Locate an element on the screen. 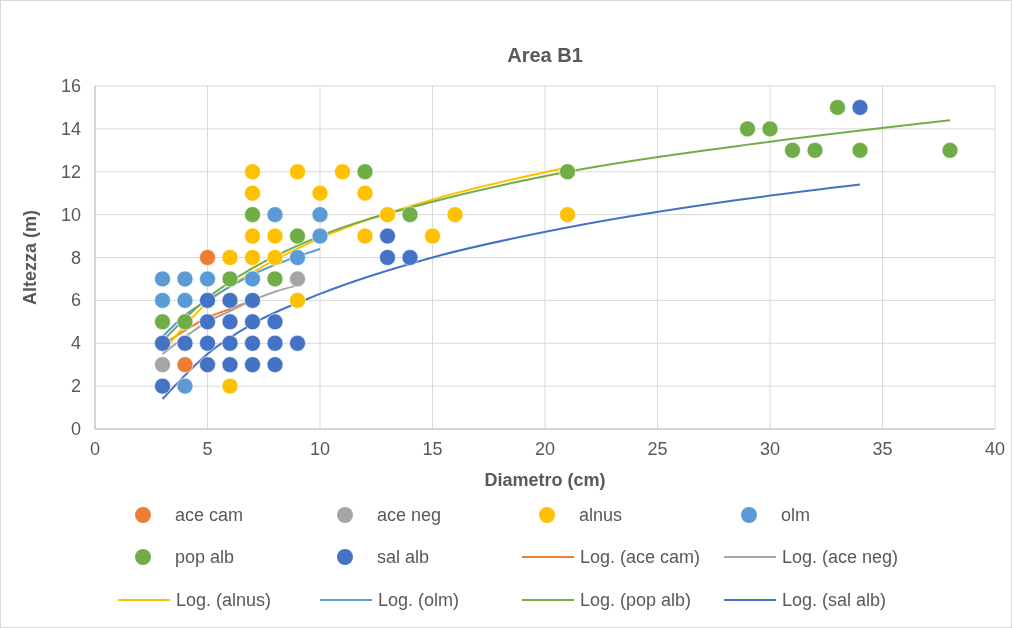  x-tick-label: 25 is located at coordinates (657, 449).